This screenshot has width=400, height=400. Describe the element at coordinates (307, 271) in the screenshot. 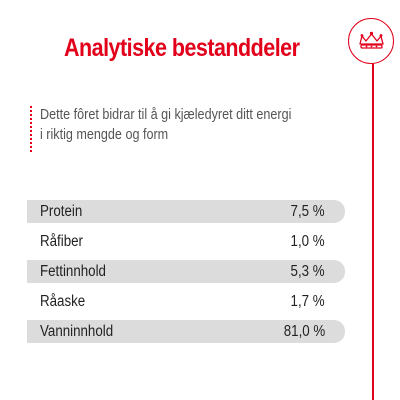

I see `row-value: 5,3 %` at that location.